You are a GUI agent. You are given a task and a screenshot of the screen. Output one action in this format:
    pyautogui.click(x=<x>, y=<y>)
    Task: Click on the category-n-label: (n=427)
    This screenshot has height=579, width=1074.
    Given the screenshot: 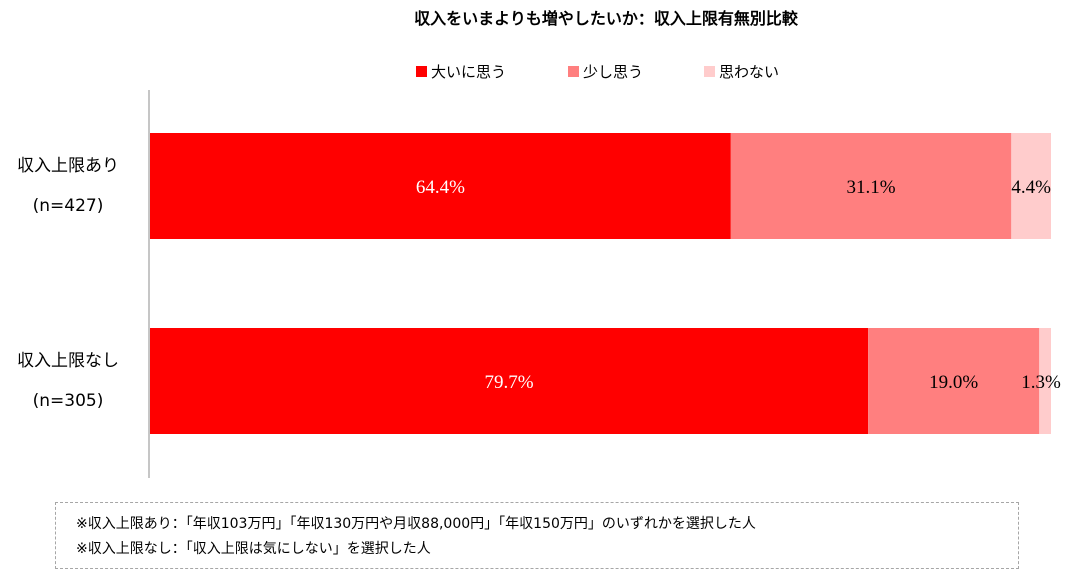 What is the action you would take?
    pyautogui.click(x=68, y=206)
    